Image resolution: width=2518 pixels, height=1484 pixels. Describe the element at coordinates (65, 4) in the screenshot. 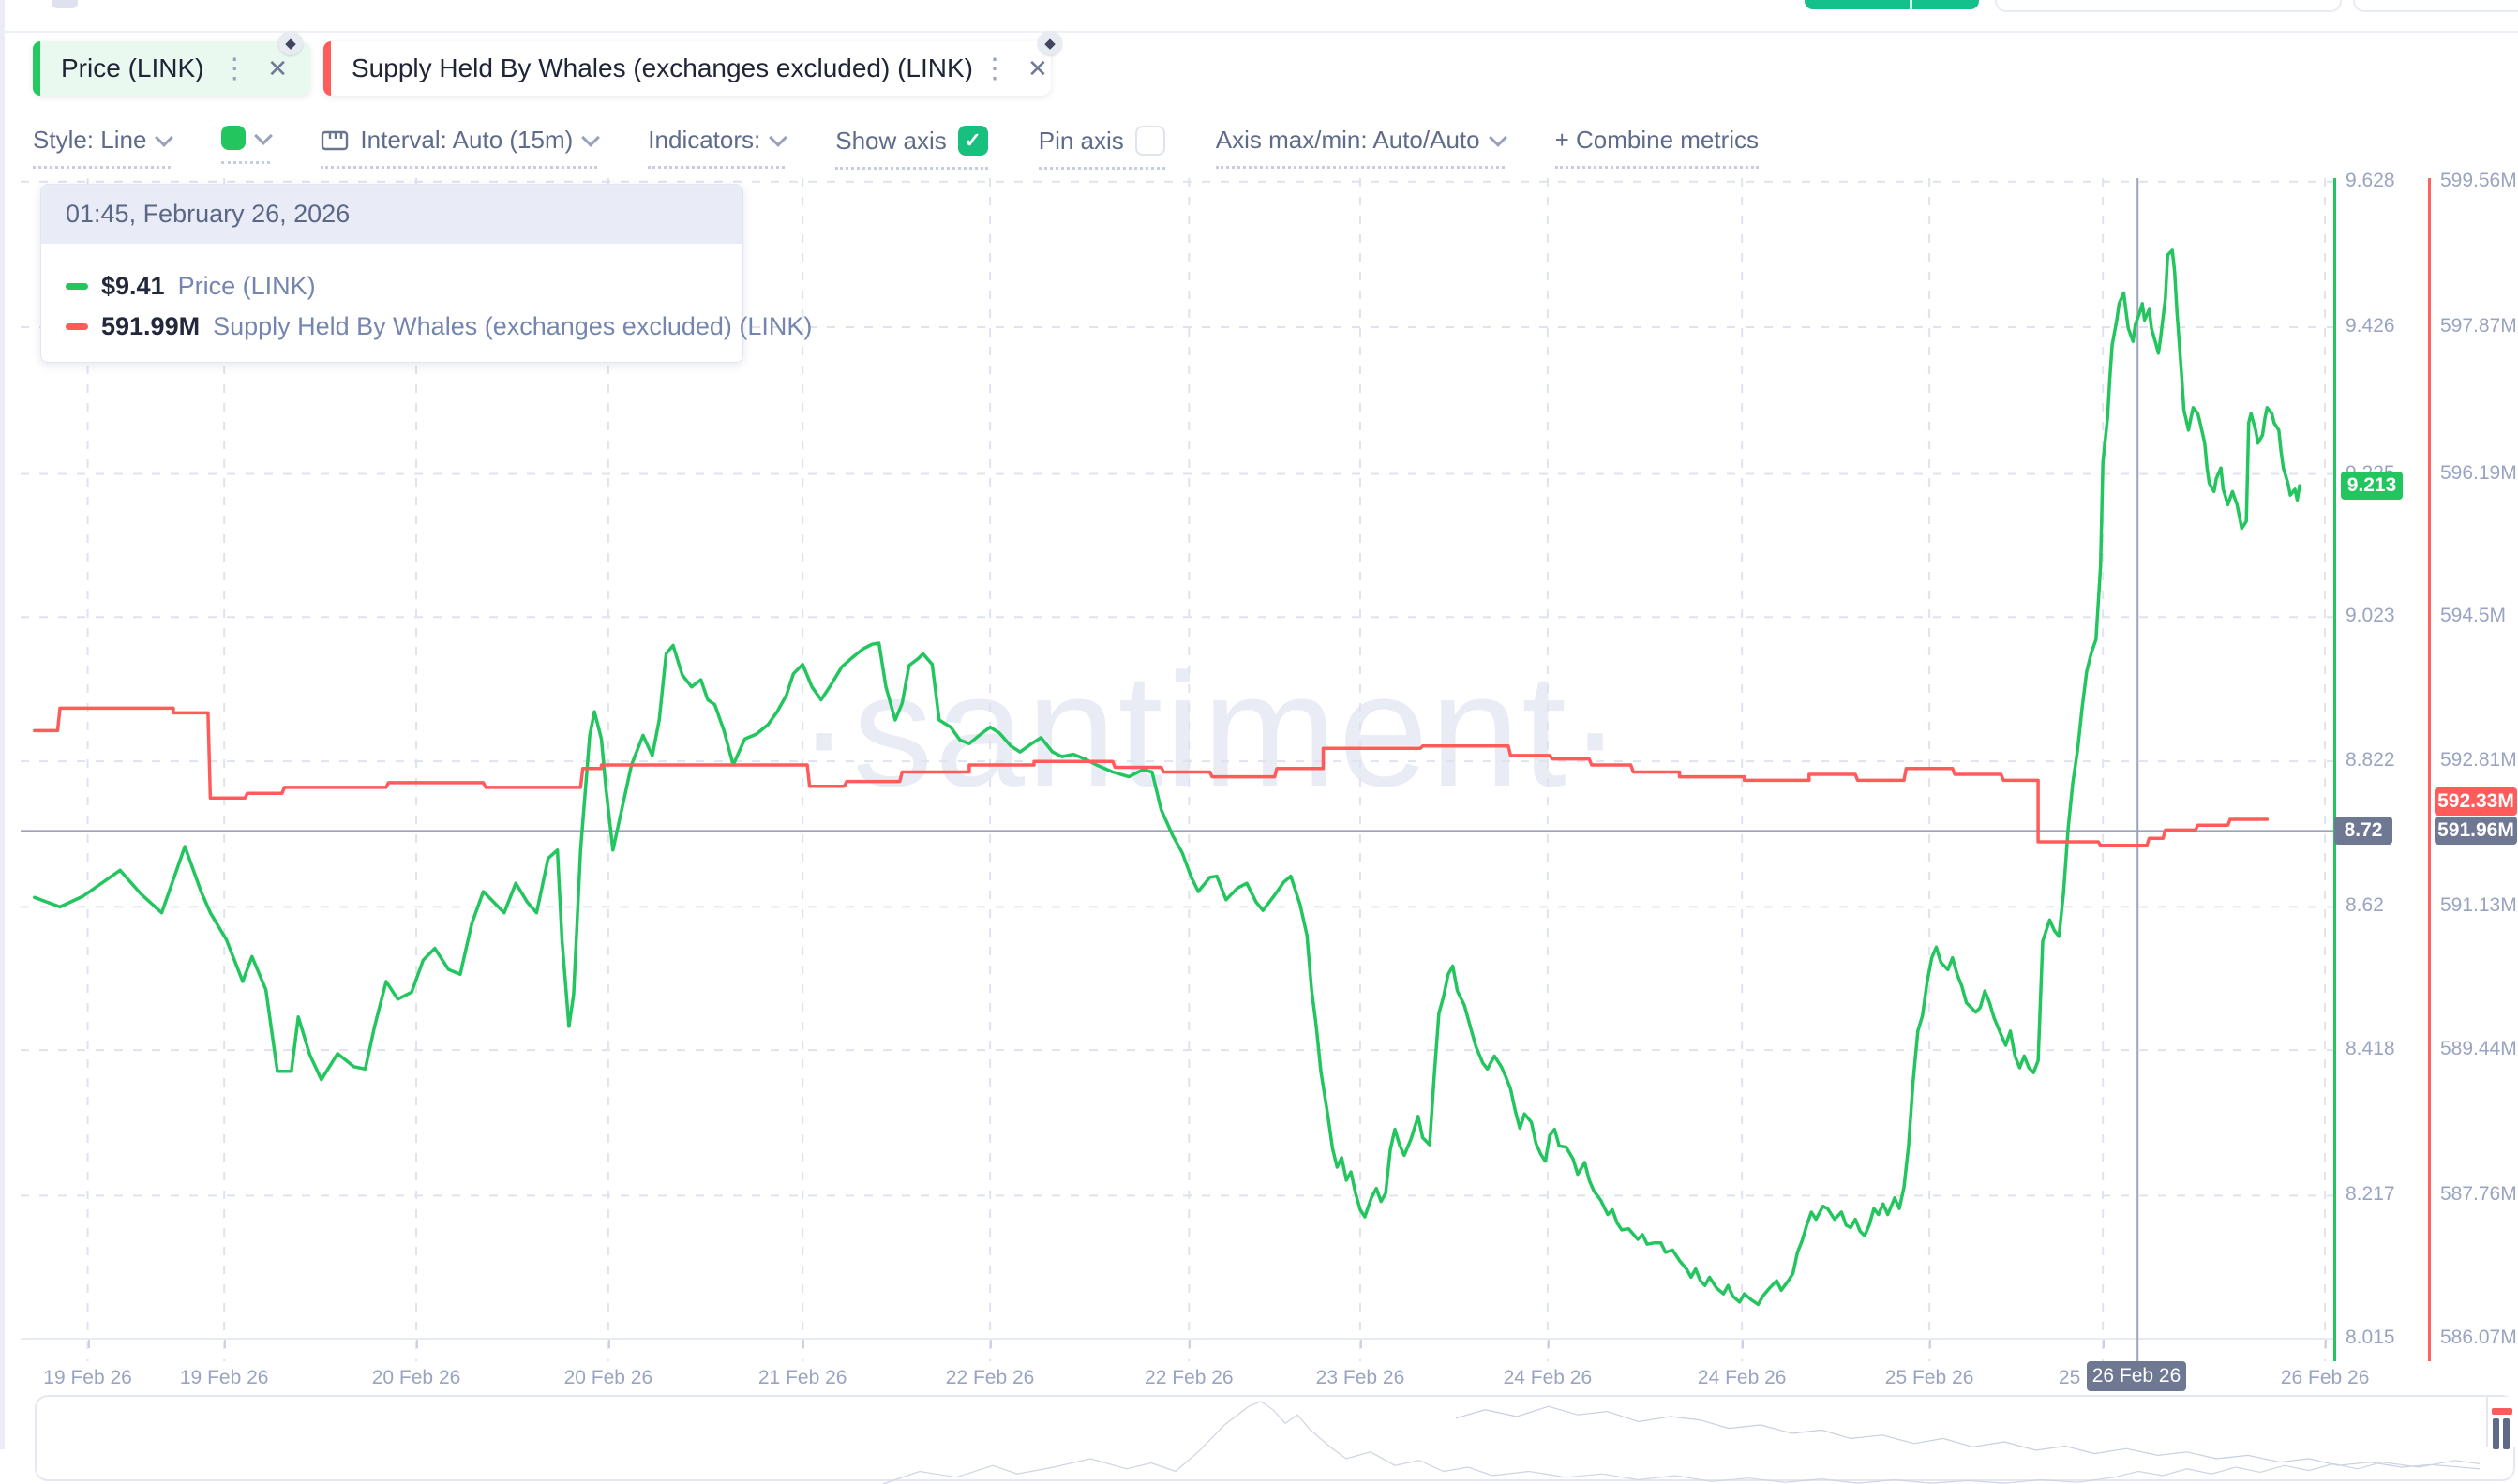

I see `top-left-pill` at that location.